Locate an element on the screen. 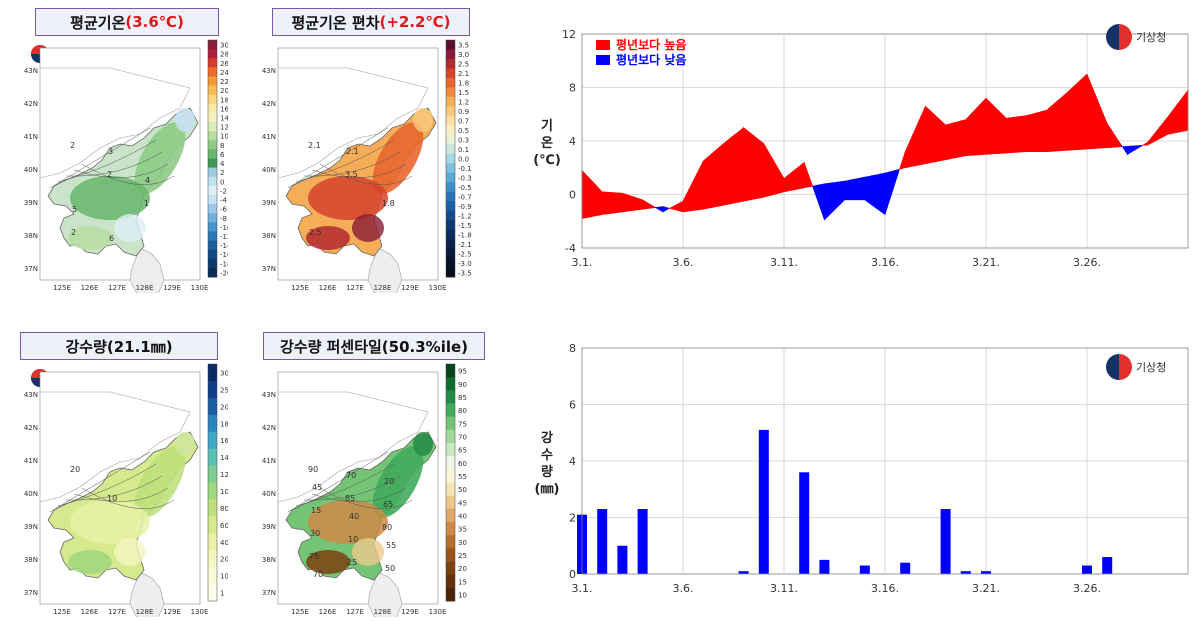 The width and height of the screenshot is (1192, 622). colorbar-label: 250 is located at coordinates (224, 390).